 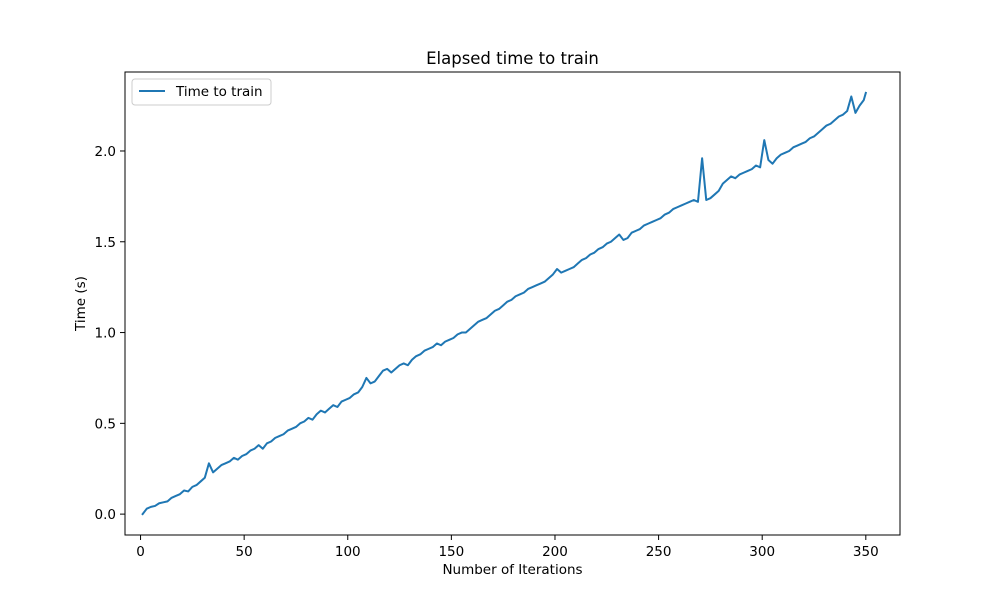 I want to click on y-tick-label: 1.0, so click(x=105, y=334).